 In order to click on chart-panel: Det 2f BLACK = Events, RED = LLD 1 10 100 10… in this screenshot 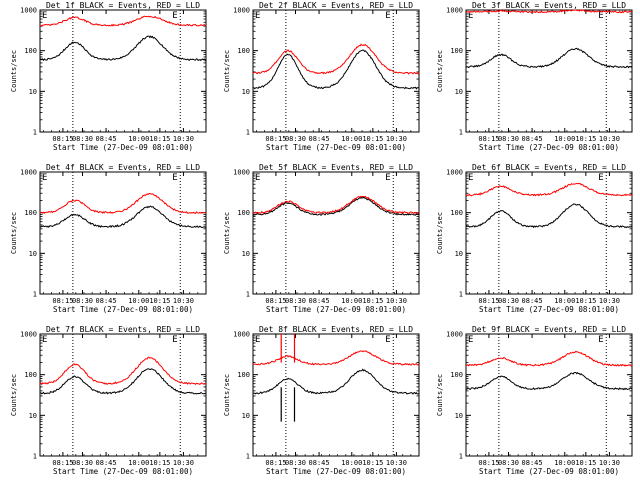, I will do `click(321, 76)`.